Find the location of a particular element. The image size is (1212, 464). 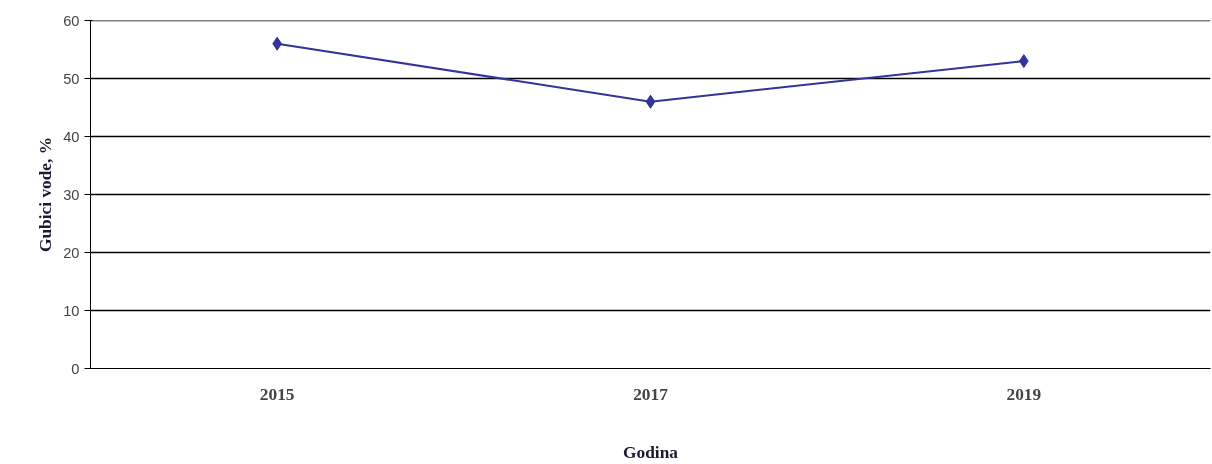

x-tick-label: 2019 is located at coordinates (1024, 394).